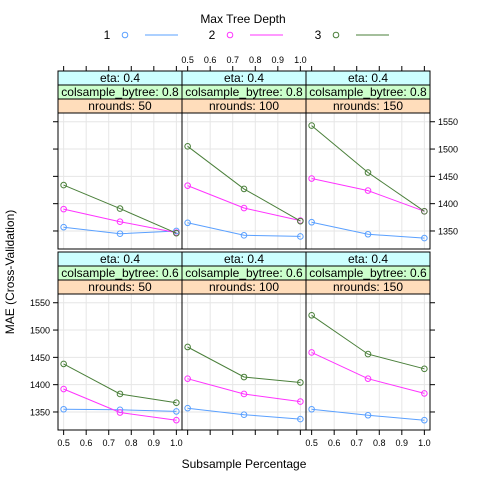 Image resolution: width=480 pixels, height=480 pixels. Describe the element at coordinates (232, 60) in the screenshot. I see `x-tick-label-top: 0.7` at that location.